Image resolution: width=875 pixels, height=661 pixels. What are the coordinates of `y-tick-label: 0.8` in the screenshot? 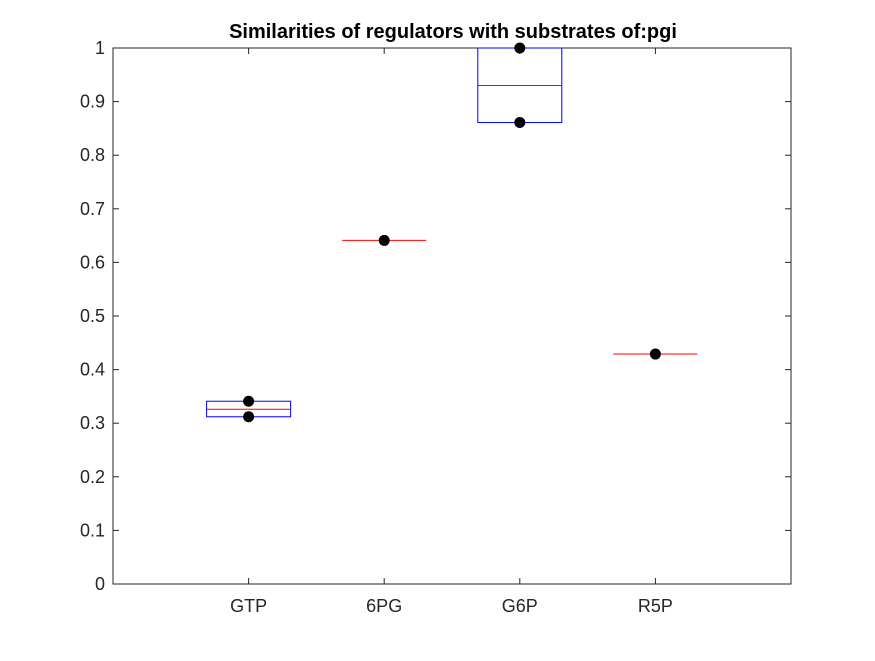 It's located at (92, 155).